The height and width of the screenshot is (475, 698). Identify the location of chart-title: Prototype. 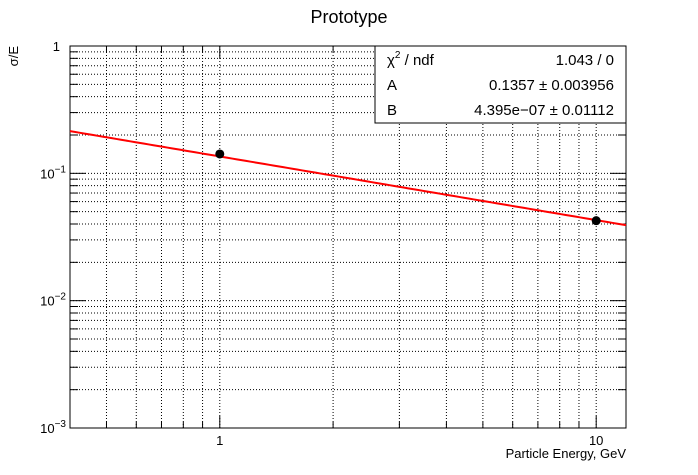
(348, 17).